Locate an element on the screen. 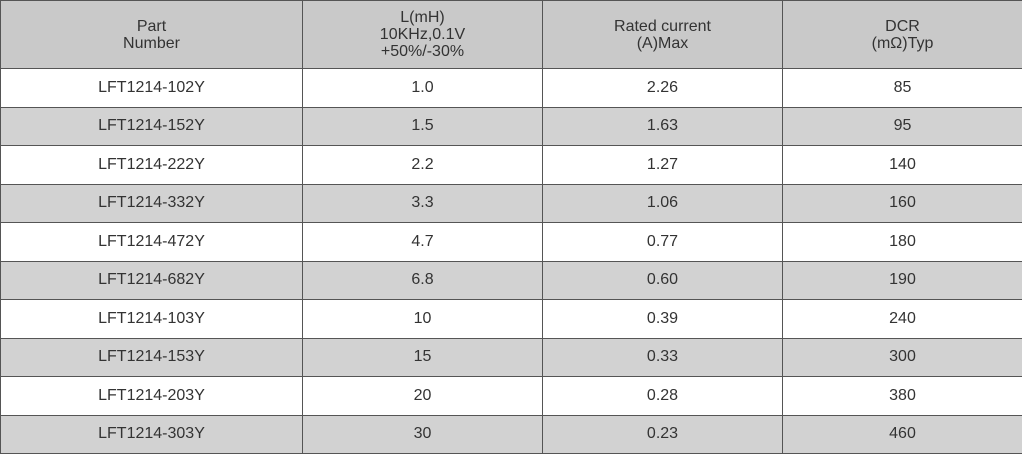  header-line: (A)Max is located at coordinates (662, 43).